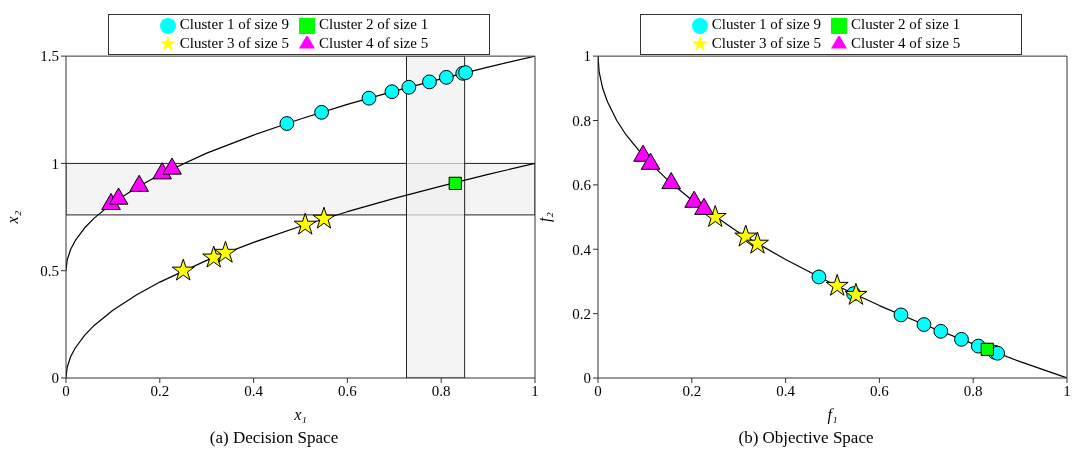  Describe the element at coordinates (274, 438) in the screenshot. I see `text: (a) Decision Space` at that location.